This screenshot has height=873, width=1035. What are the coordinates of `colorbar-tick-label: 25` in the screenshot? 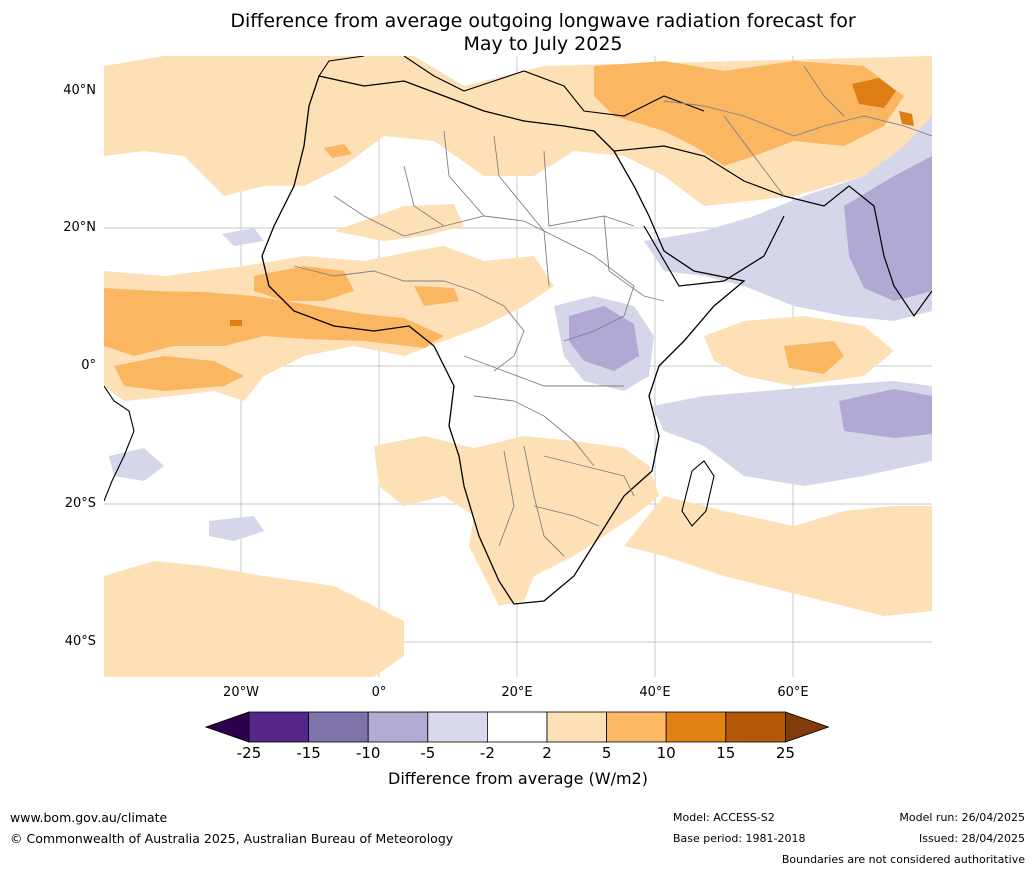 It's located at (785, 753).